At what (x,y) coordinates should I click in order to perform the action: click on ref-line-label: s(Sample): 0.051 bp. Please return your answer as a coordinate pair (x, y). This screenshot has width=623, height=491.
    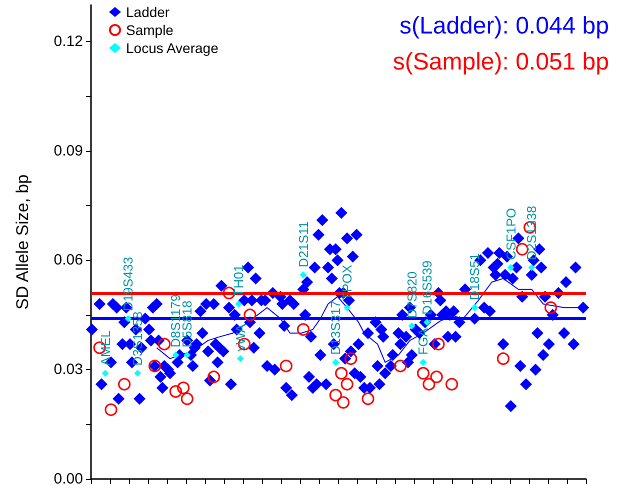
    Looking at the image, I should click on (501, 62).